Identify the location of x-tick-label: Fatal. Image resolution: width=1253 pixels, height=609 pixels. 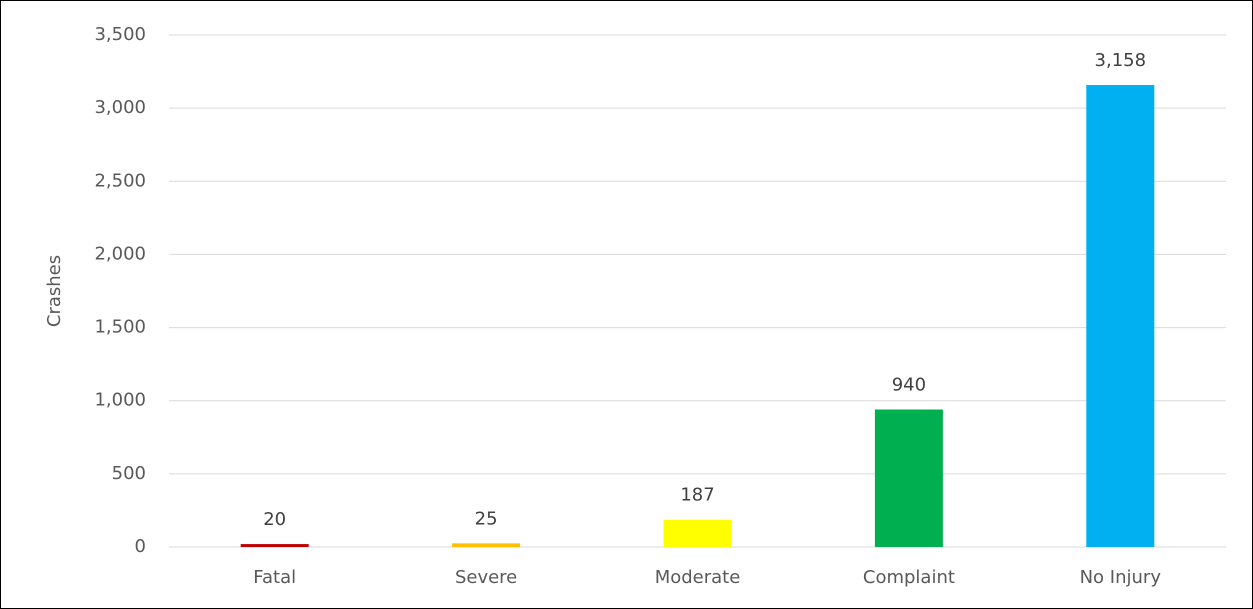
(274, 577).